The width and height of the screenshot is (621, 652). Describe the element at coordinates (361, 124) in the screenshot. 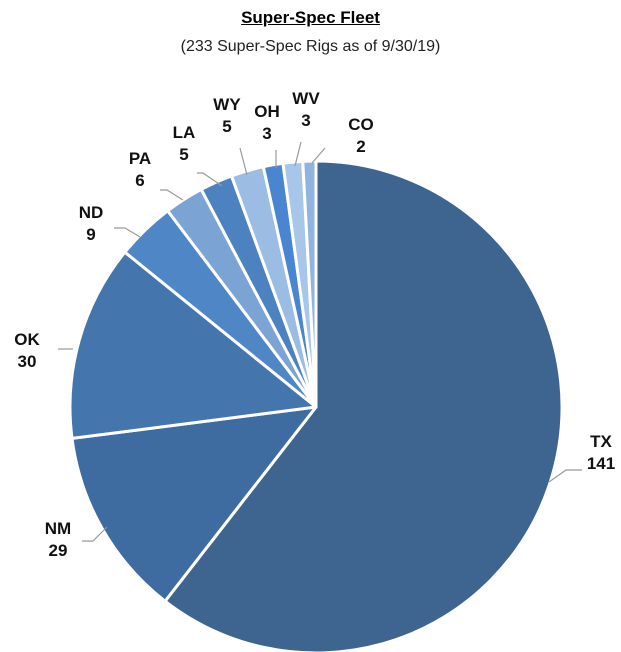

I see `slice-label-co: CO` at that location.